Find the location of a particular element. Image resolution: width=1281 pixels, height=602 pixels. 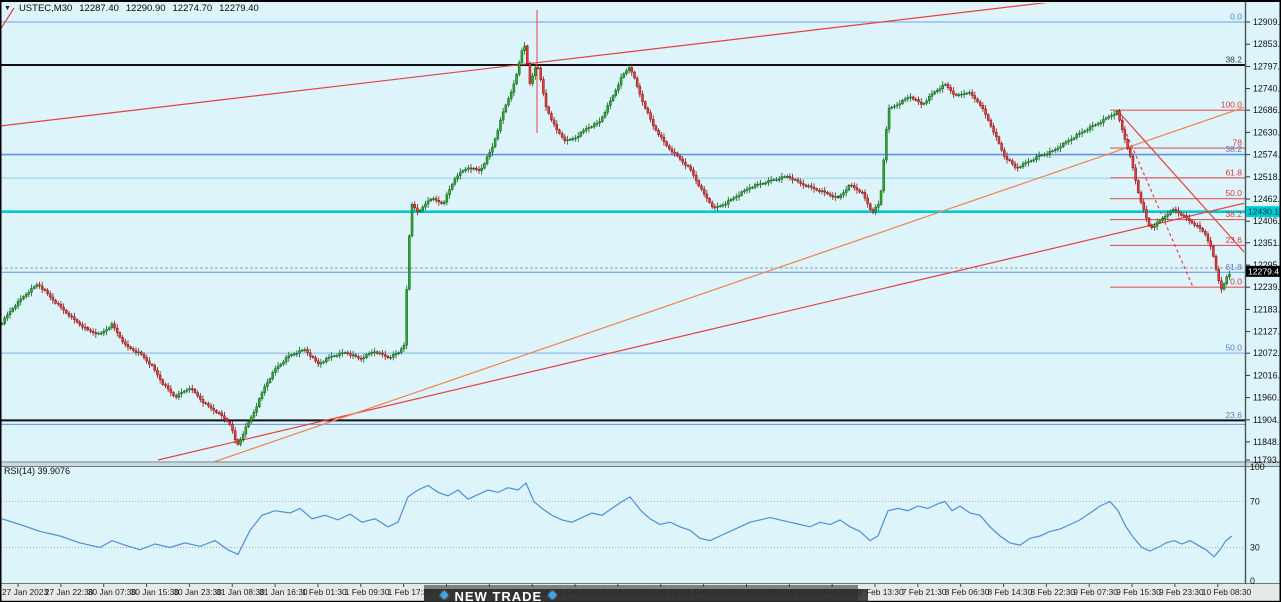

svg-text: 8 Feb 06:30 is located at coordinates (967, 592).